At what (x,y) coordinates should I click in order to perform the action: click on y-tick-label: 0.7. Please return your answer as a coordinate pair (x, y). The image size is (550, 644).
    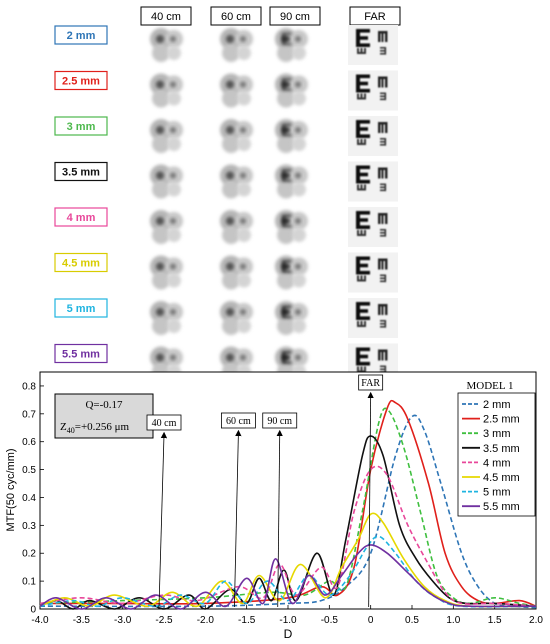
    Looking at the image, I should click on (29, 414).